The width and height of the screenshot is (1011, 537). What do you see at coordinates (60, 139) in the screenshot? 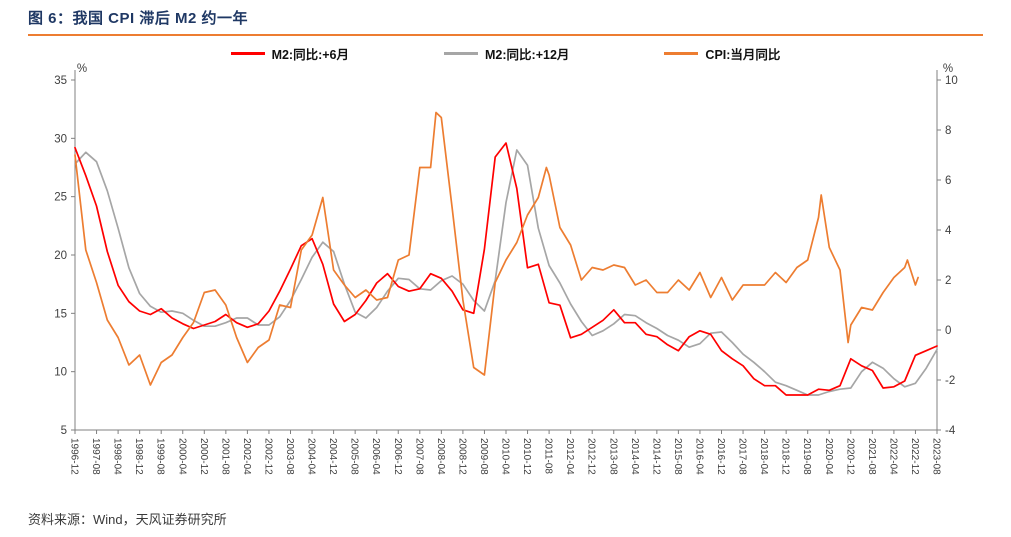
I see `svg-text: 30` at bounding box center [60, 139].